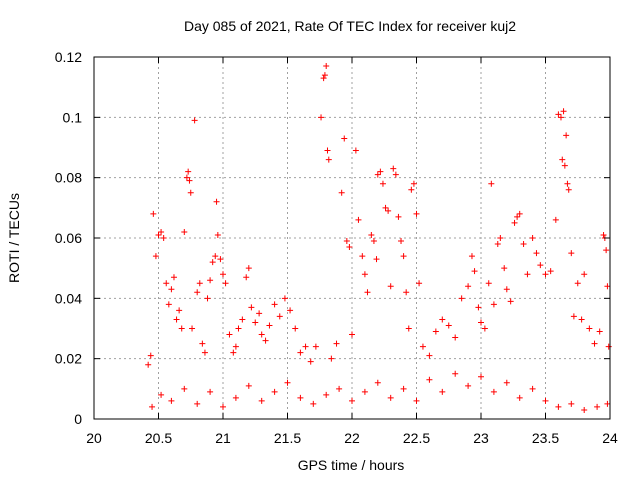  Describe the element at coordinates (610, 438) in the screenshot. I see `x-tick-label: 24` at that location.